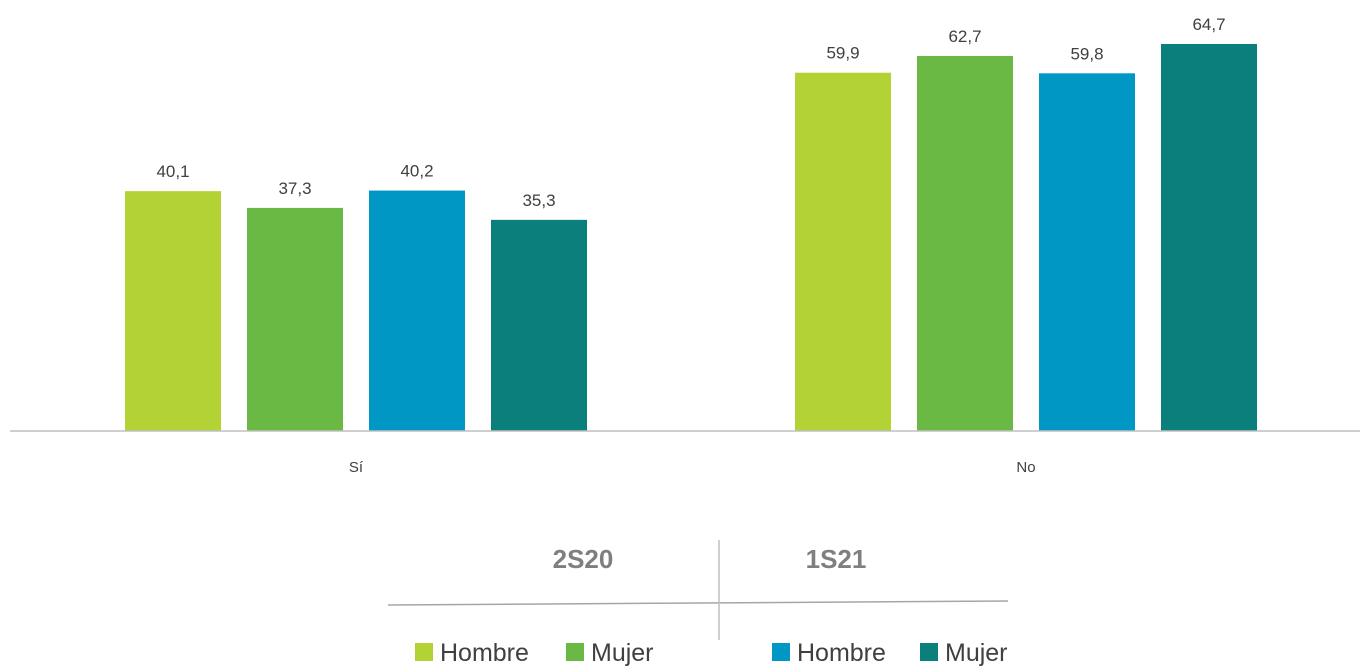  Describe the element at coordinates (836, 559) in the screenshot. I see `legend-group-label: 1S21` at that location.